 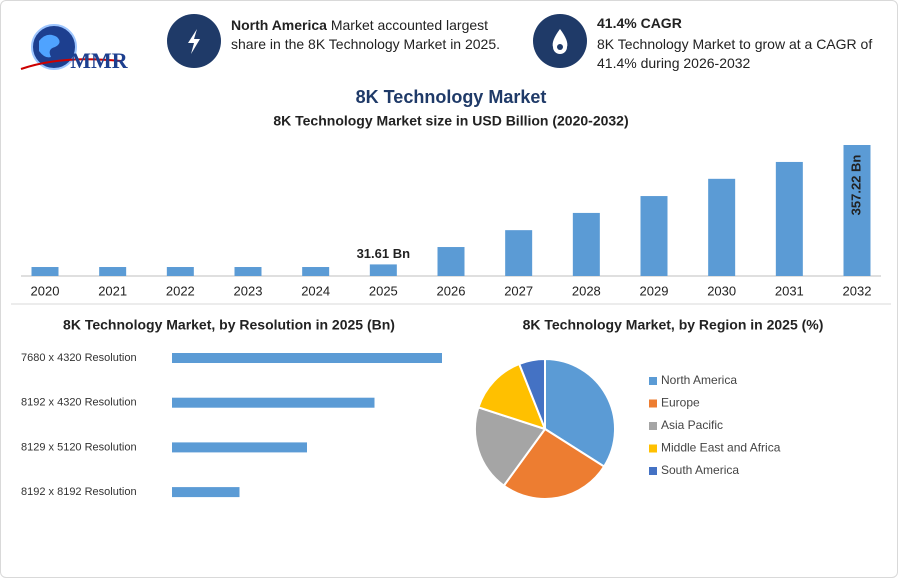 I want to click on data-label: 31.61 Bn, so click(x=384, y=253).